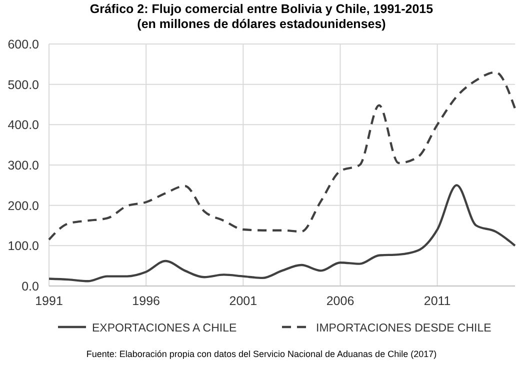  I want to click on x-tick-label: 2001, so click(243, 301).